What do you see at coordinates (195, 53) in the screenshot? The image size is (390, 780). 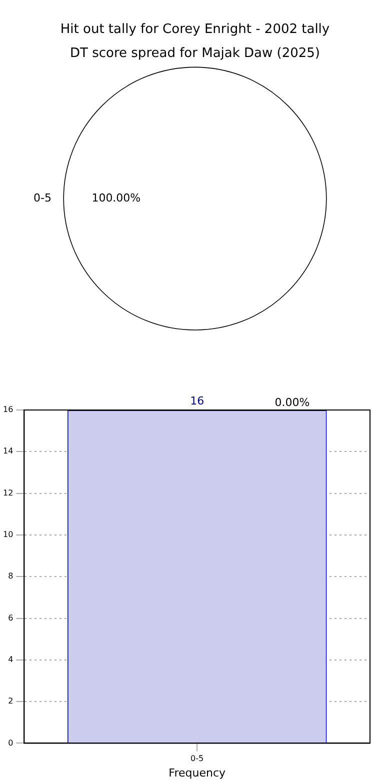 I see `chart-subtitle: DT score spread for Majak Daw (2025)` at bounding box center [195, 53].